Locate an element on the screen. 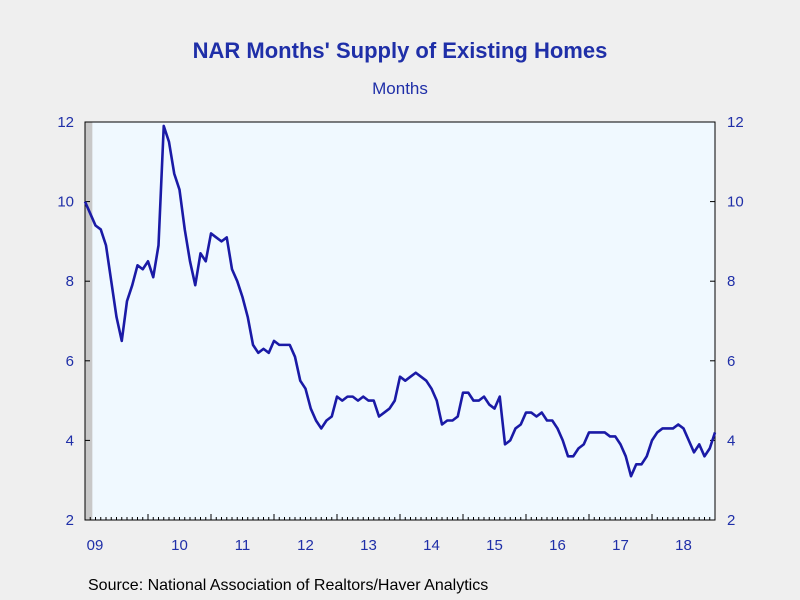  x-tick-label: 16 is located at coordinates (557, 545).